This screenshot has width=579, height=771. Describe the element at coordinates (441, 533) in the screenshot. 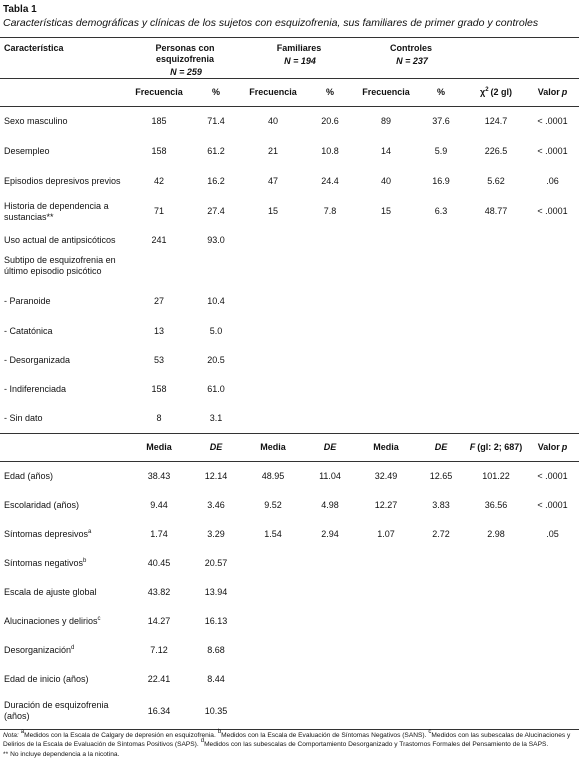

I see `table-cell: 2.72` at that location.